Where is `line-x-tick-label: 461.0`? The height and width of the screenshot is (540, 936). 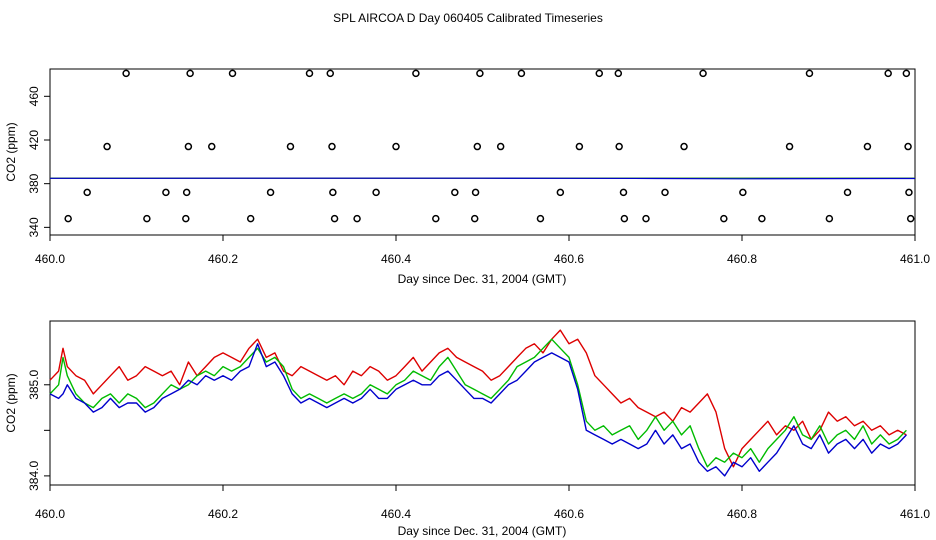 line-x-tick-label: 461.0 is located at coordinates (915, 514).